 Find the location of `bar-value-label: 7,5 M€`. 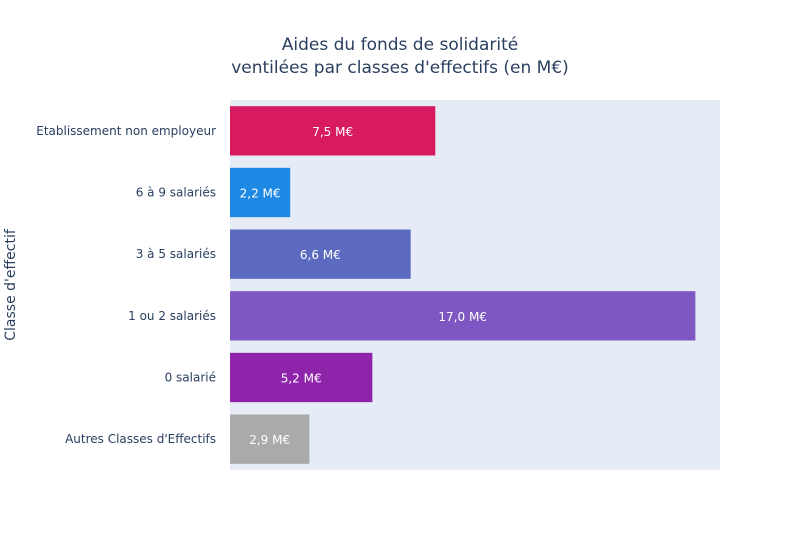

bar-value-label: 7,5 M€ is located at coordinates (332, 132).